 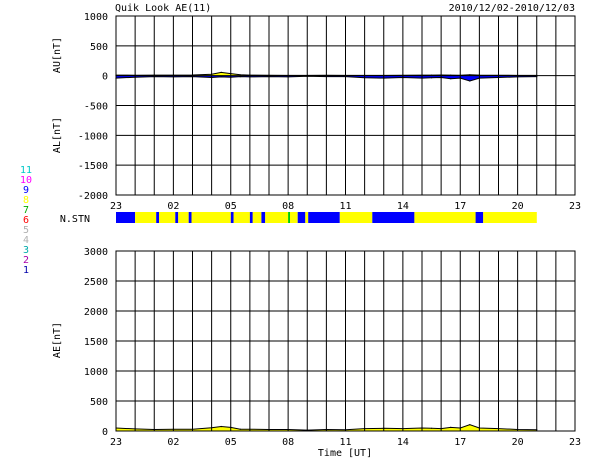 I want to click on station-strip, so click(x=326, y=217).